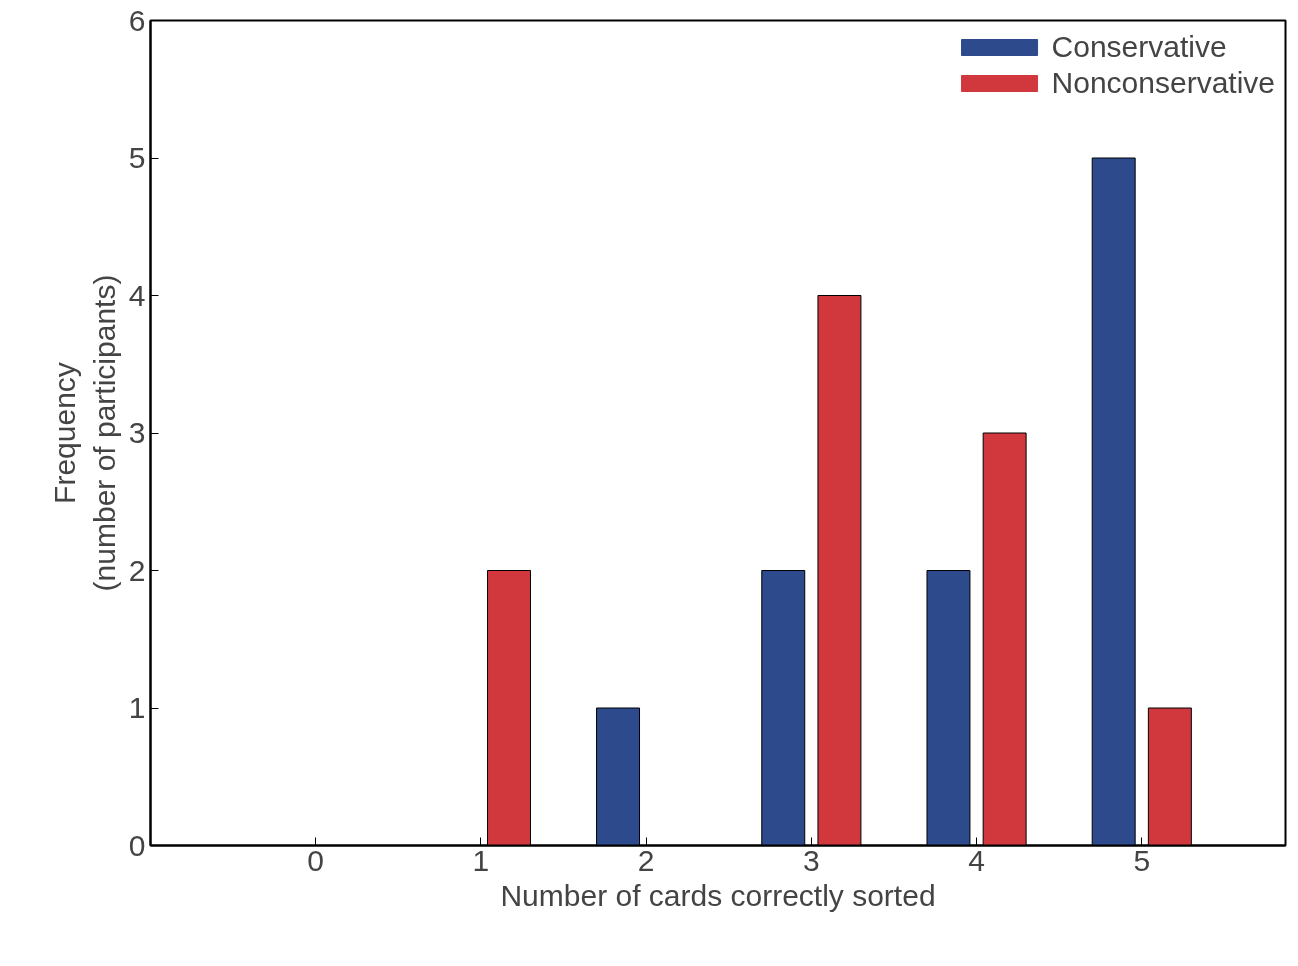 The width and height of the screenshot is (1298, 966). Describe the element at coordinates (137, 295) in the screenshot. I see `y-tick-label: 4` at that location.